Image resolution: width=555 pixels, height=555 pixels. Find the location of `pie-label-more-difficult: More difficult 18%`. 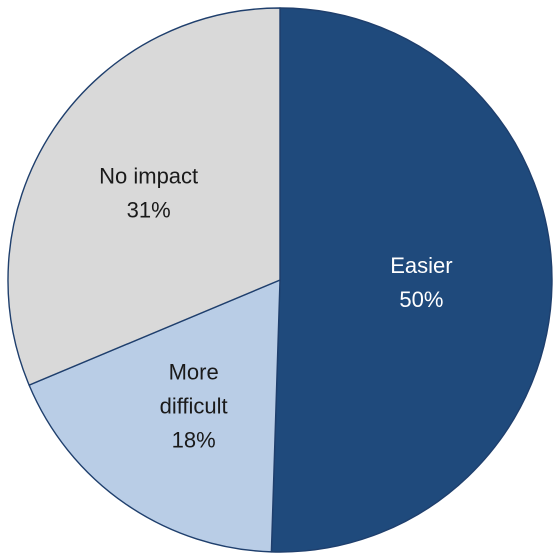

pie-label-more-difficult: More difficult 18% is located at coordinates (194, 405).